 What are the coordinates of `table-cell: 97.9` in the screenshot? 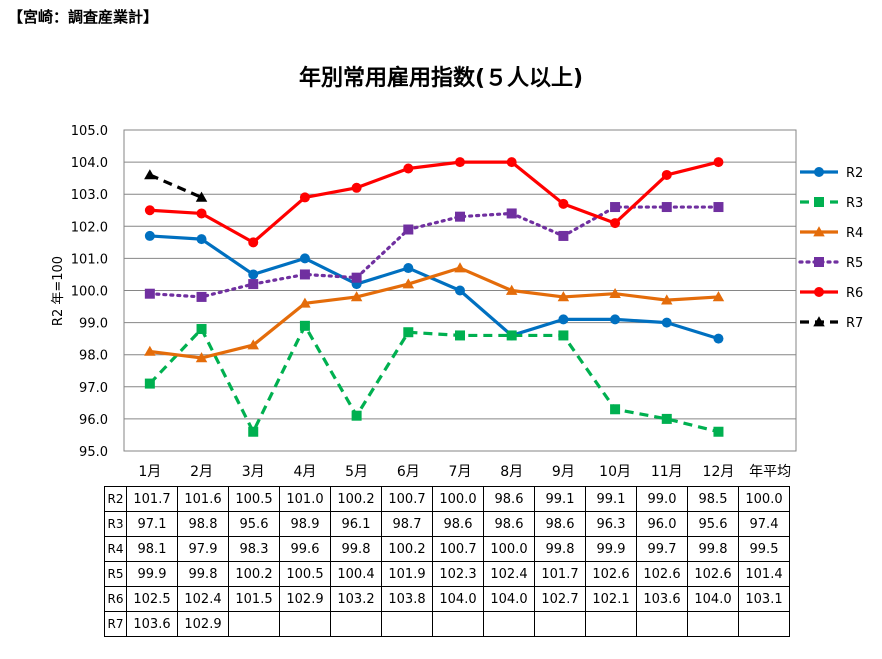 It's located at (203, 549).